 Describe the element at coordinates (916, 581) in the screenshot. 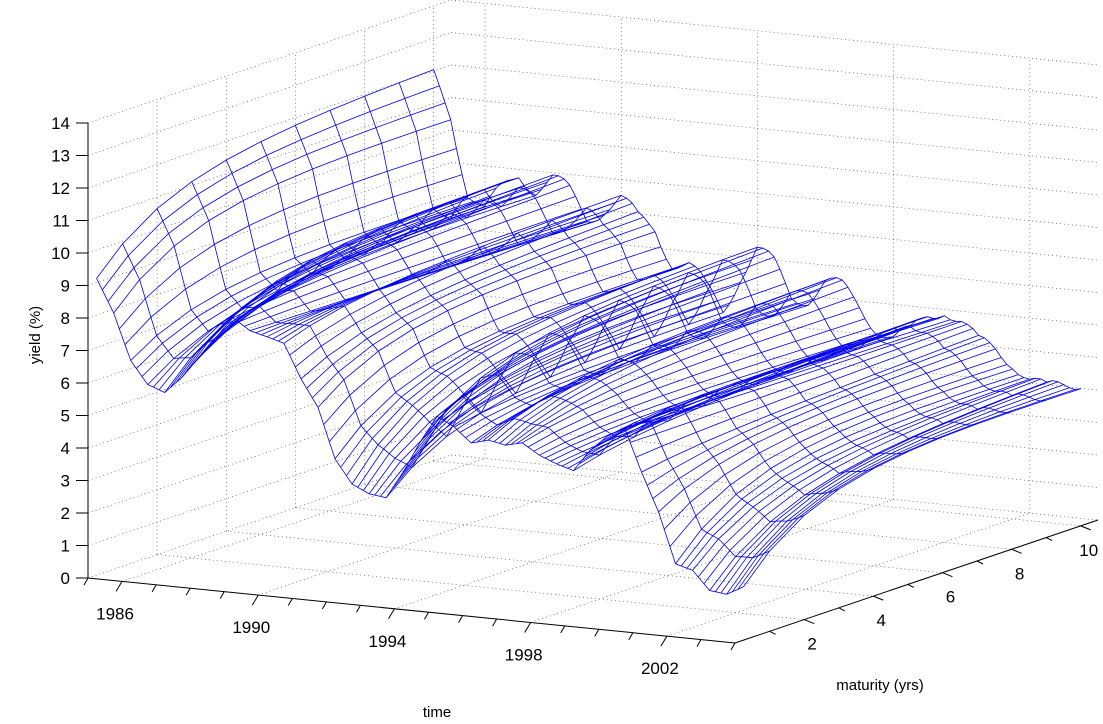

I see `maturity-axis` at that location.